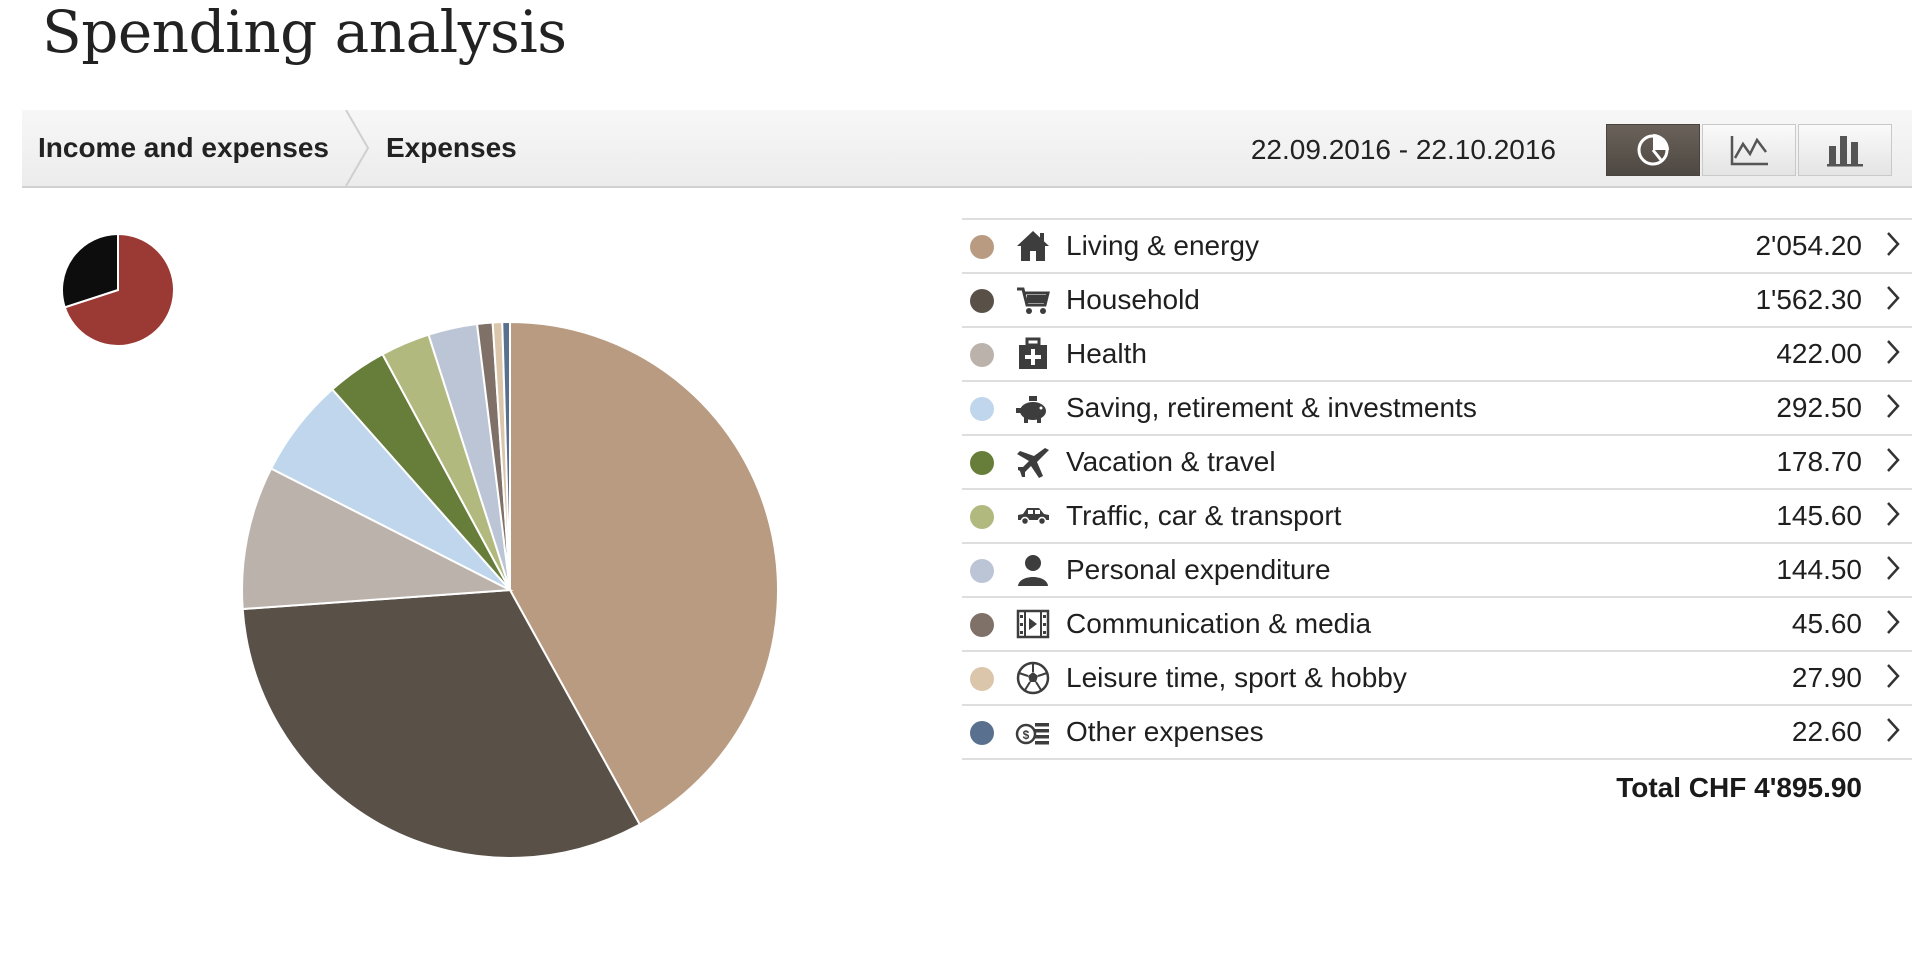 The width and height of the screenshot is (1916, 956). What do you see at coordinates (1033, 300) in the screenshot?
I see `shopping-cart-icon` at bounding box center [1033, 300].